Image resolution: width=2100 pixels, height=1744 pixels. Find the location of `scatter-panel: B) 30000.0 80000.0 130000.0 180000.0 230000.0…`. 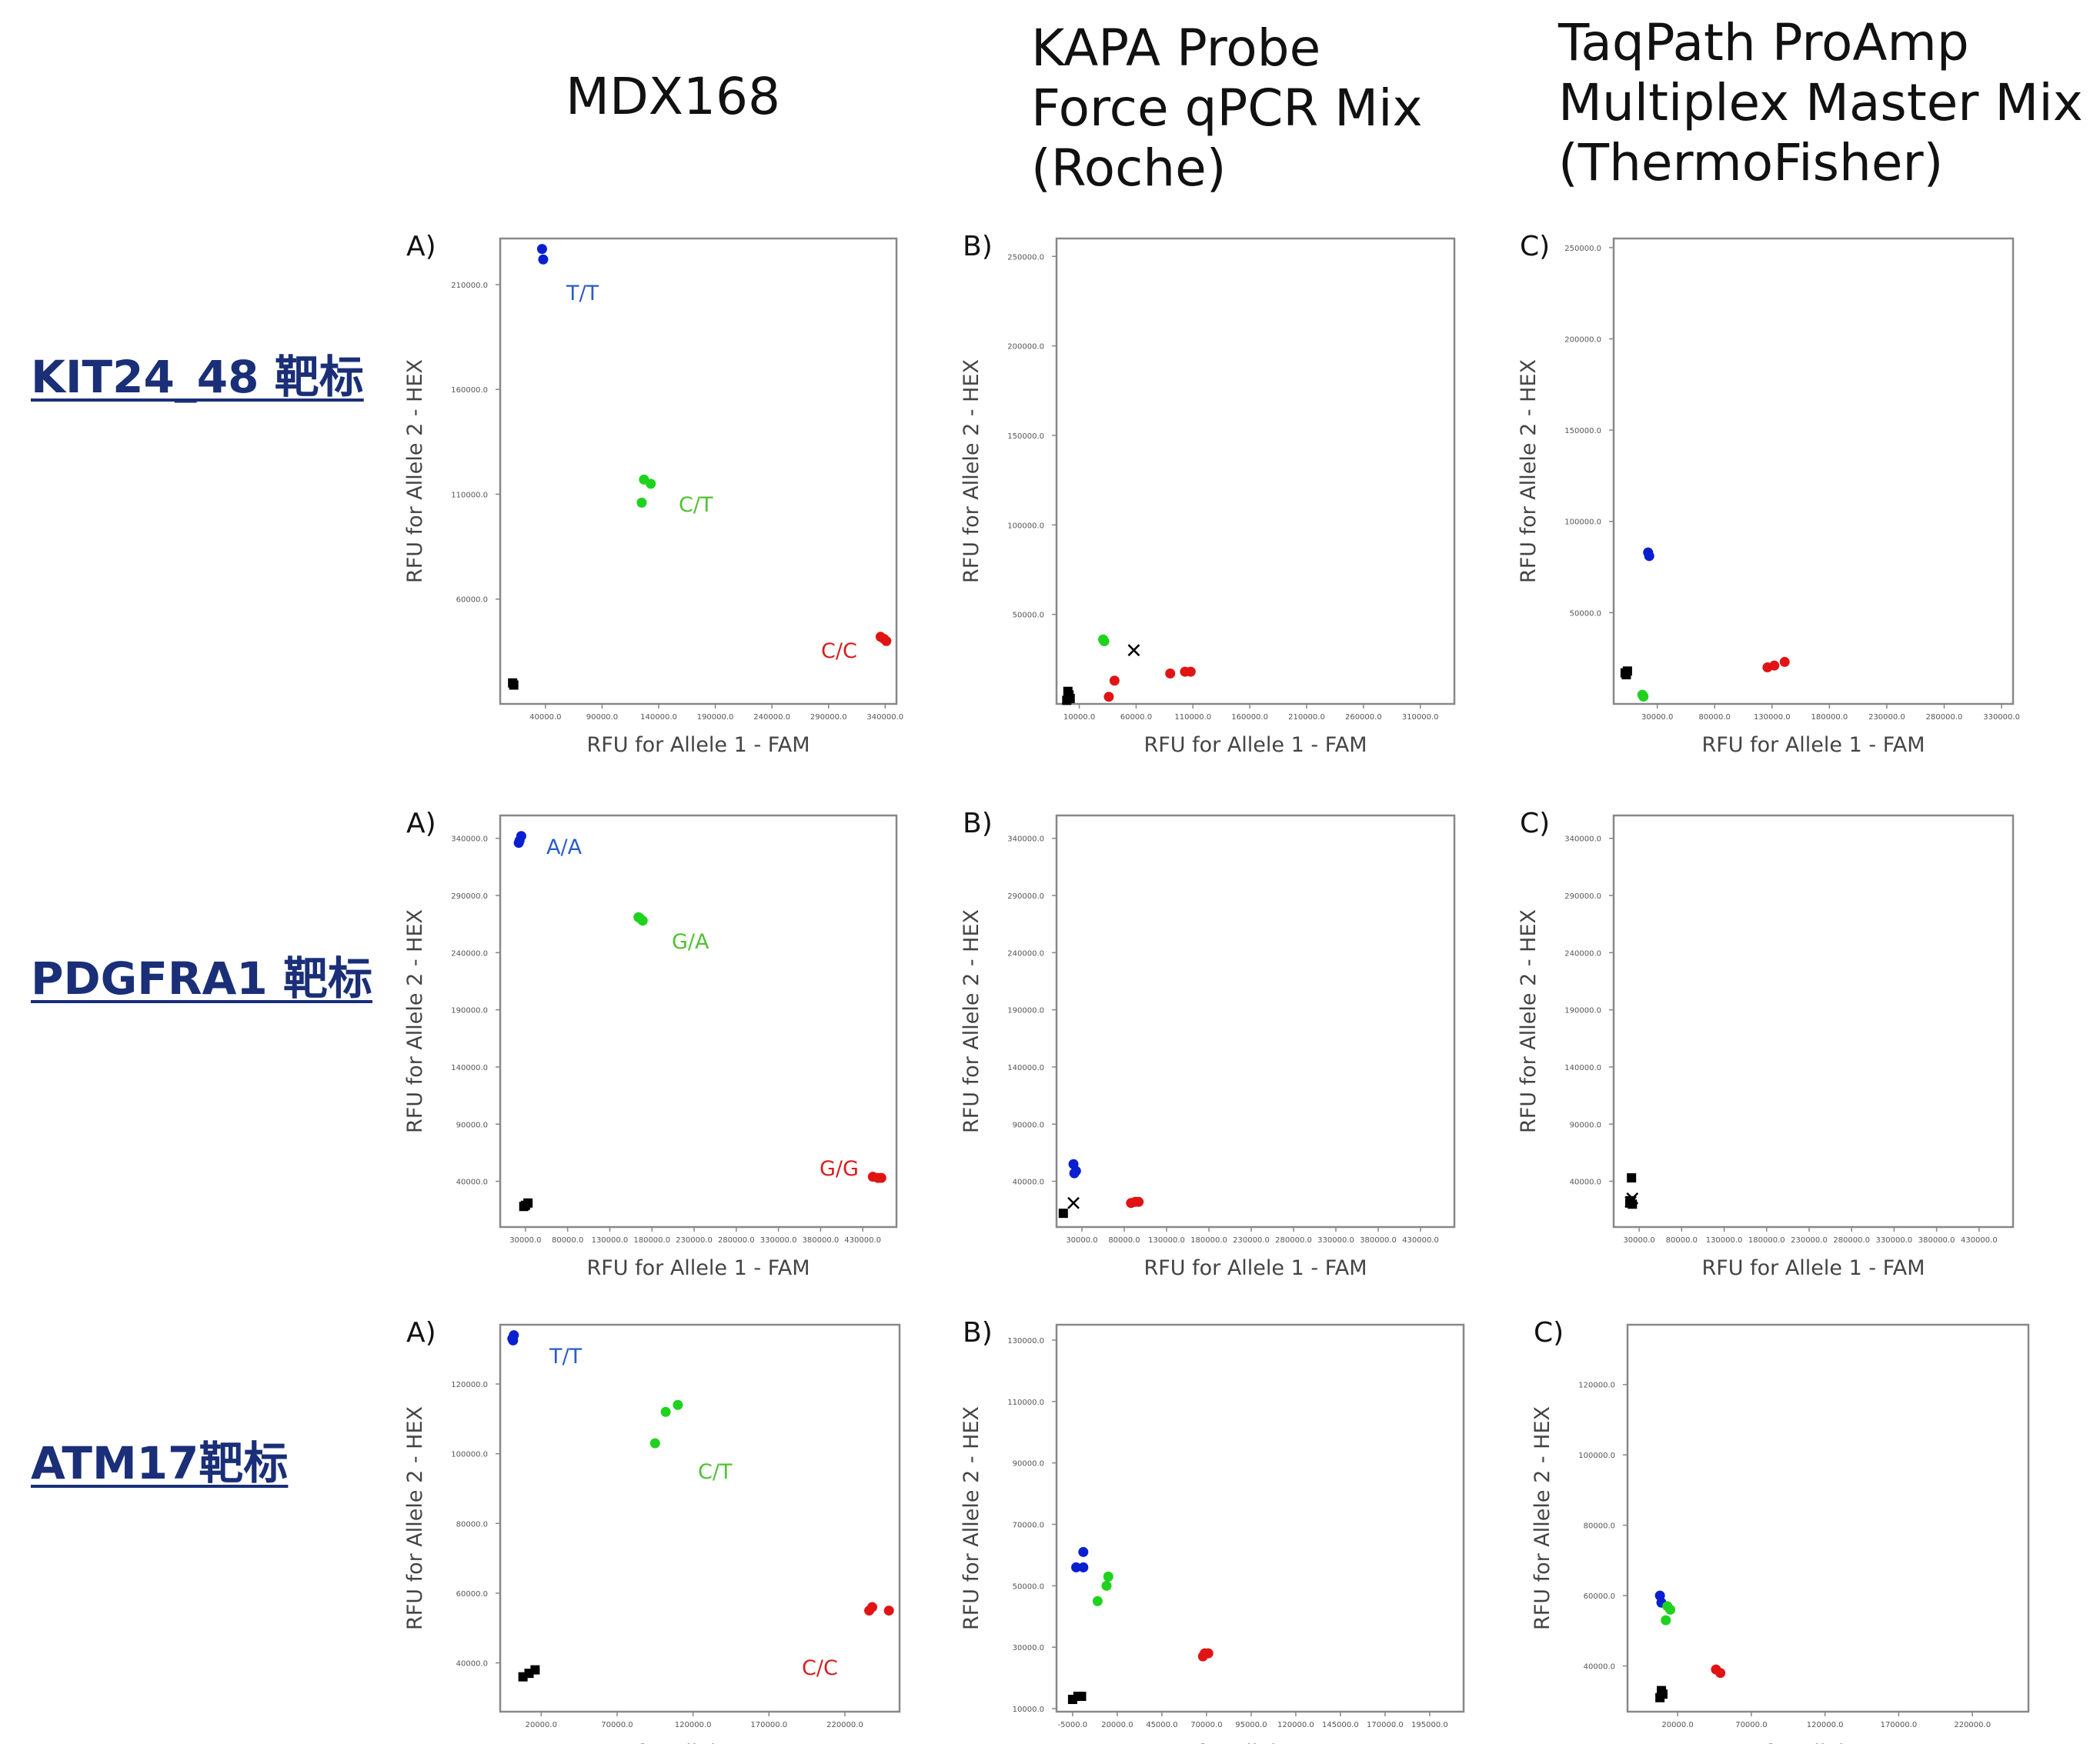

scatter-panel: B) 30000.0 80000.0 130000.0 180000.0 230000.0… is located at coordinates (1208, 1044).